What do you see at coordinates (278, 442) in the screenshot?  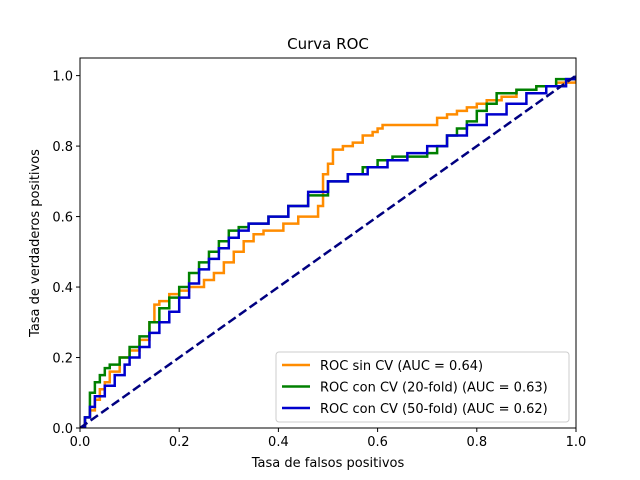 I see `x-tick-label: 0.4` at bounding box center [278, 442].